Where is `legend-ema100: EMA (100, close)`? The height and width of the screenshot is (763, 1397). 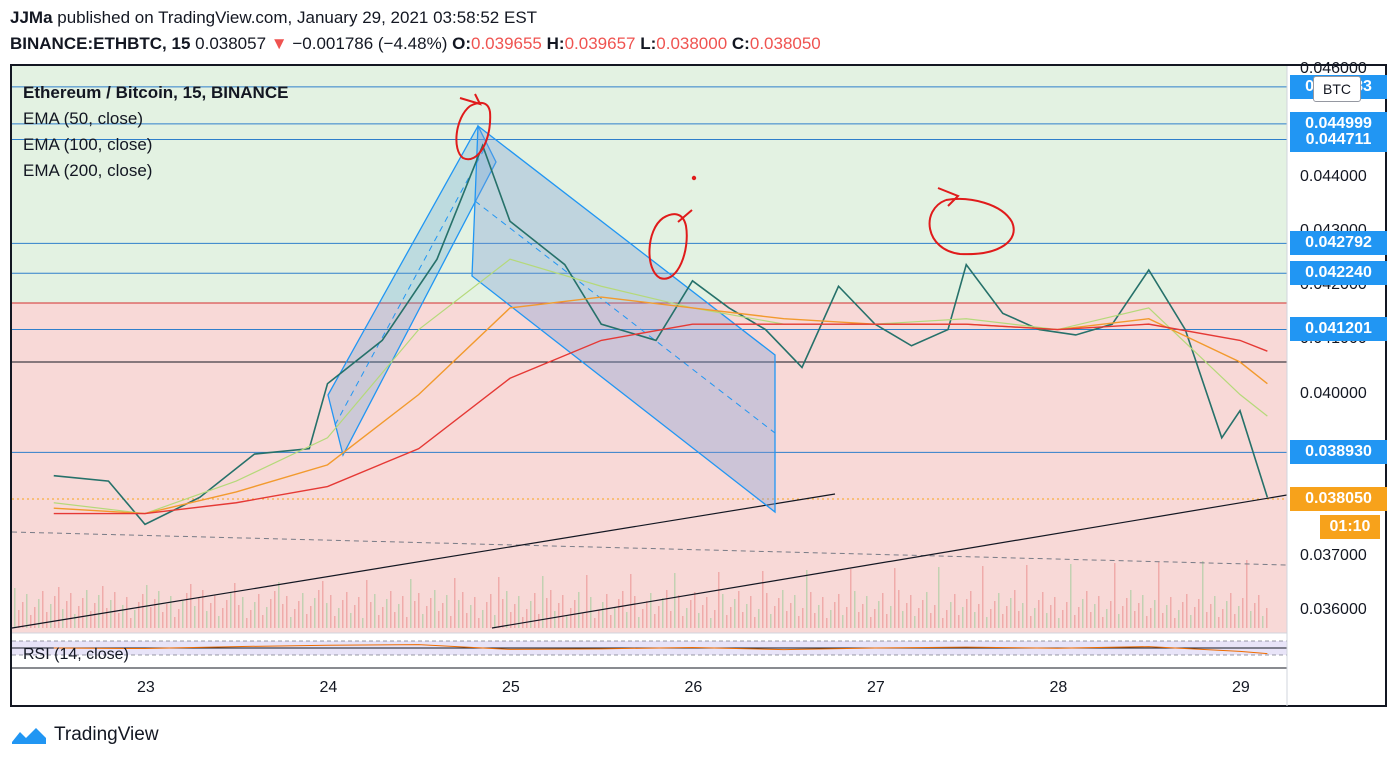 legend-ema100: EMA (100, close) is located at coordinates (88, 144).